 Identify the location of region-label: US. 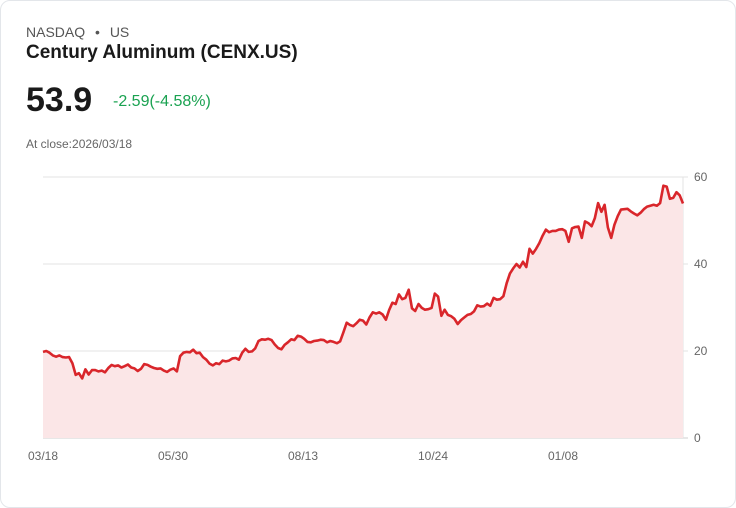
(119, 32).